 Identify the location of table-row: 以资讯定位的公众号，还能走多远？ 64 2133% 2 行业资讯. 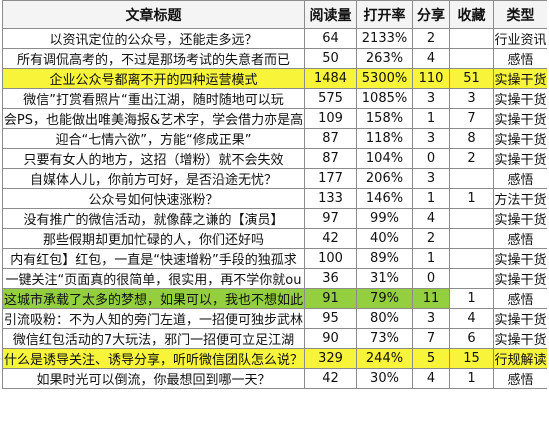
(274, 38).